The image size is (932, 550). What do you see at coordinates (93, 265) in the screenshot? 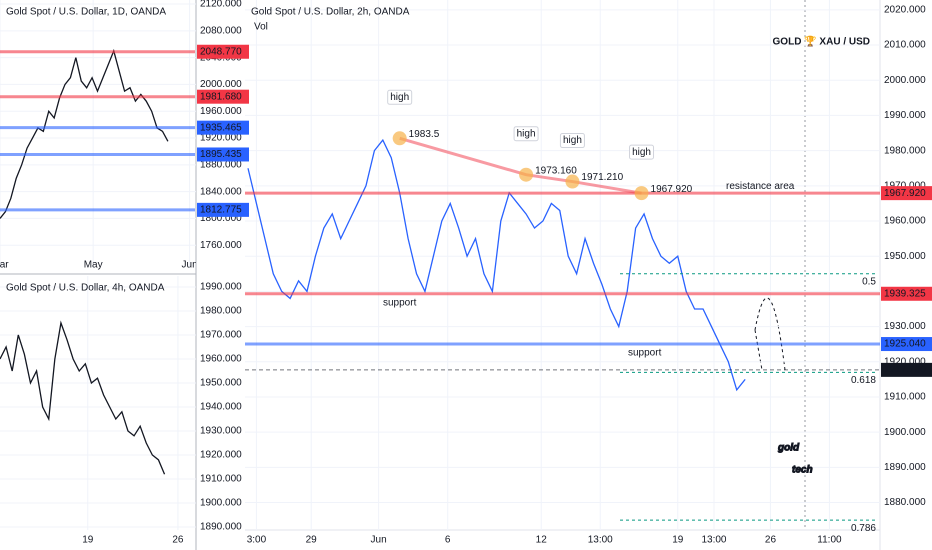
I see `x-tick-label: May` at bounding box center [93, 265].